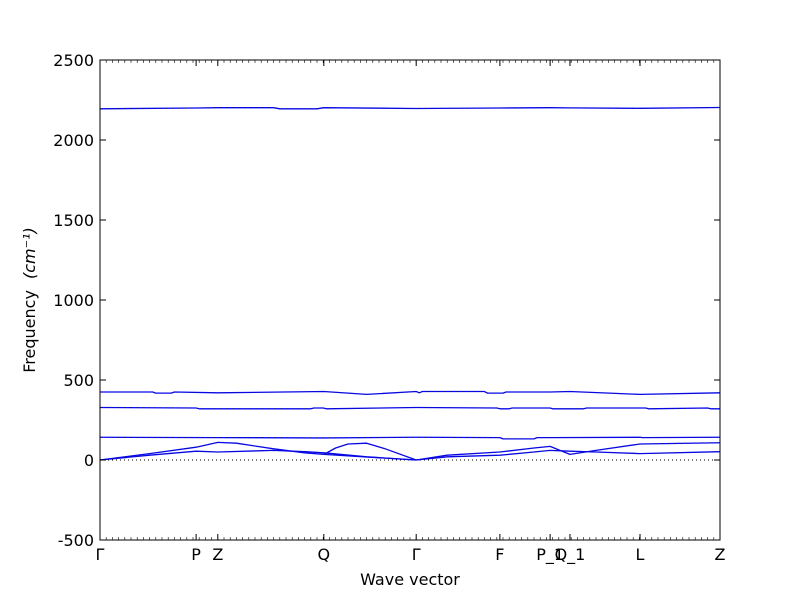  I want to click on x-tick-label: P_1, so click(550, 555).